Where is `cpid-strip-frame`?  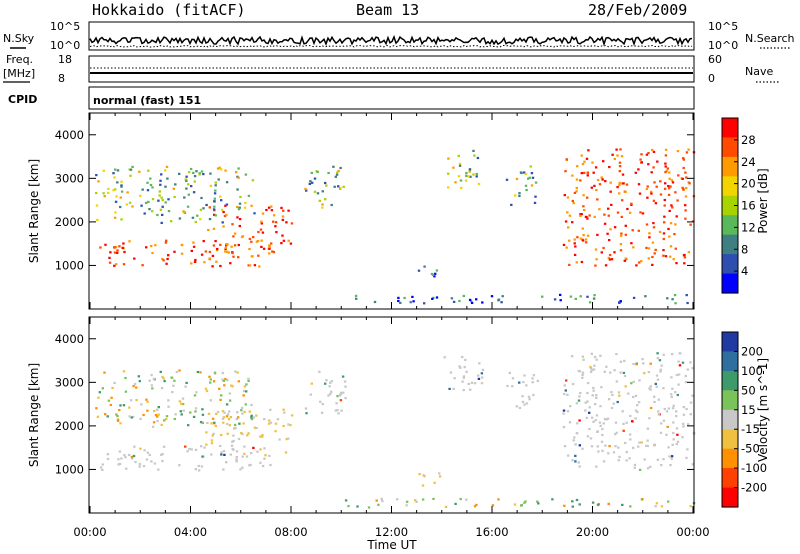 cpid-strip-frame is located at coordinates (391, 98).